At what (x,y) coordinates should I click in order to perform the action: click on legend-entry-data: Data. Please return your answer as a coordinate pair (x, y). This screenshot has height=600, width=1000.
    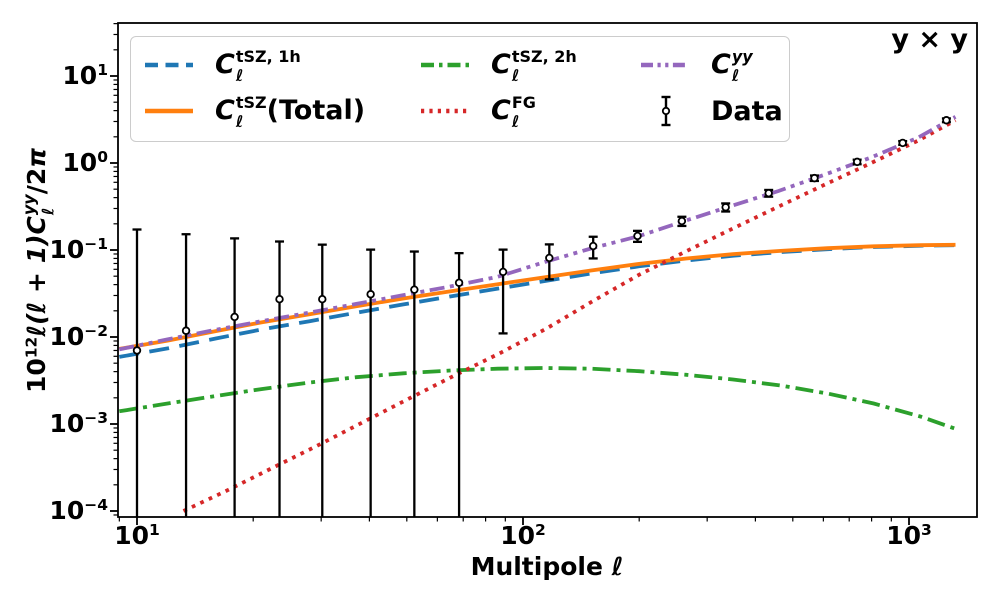
    Looking at the image, I should click on (711, 111).